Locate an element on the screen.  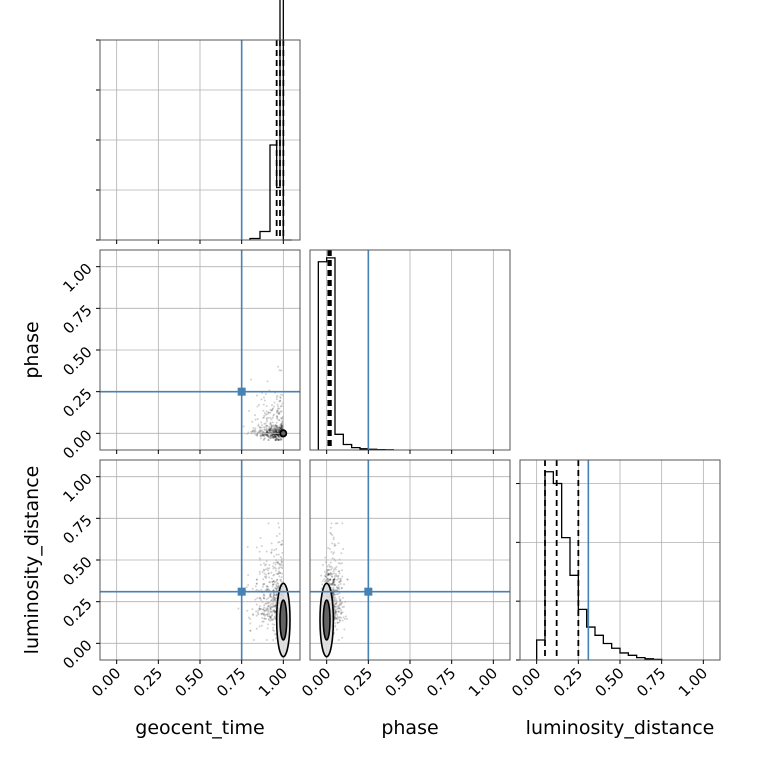
xtick-label-phase-3: 0.75 is located at coordinates (441, 682).